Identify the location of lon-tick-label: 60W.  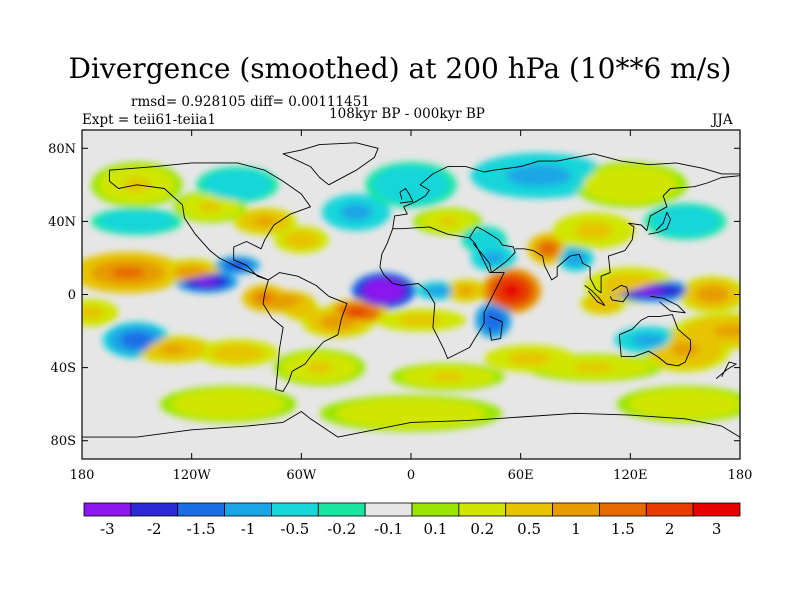
(301, 475).